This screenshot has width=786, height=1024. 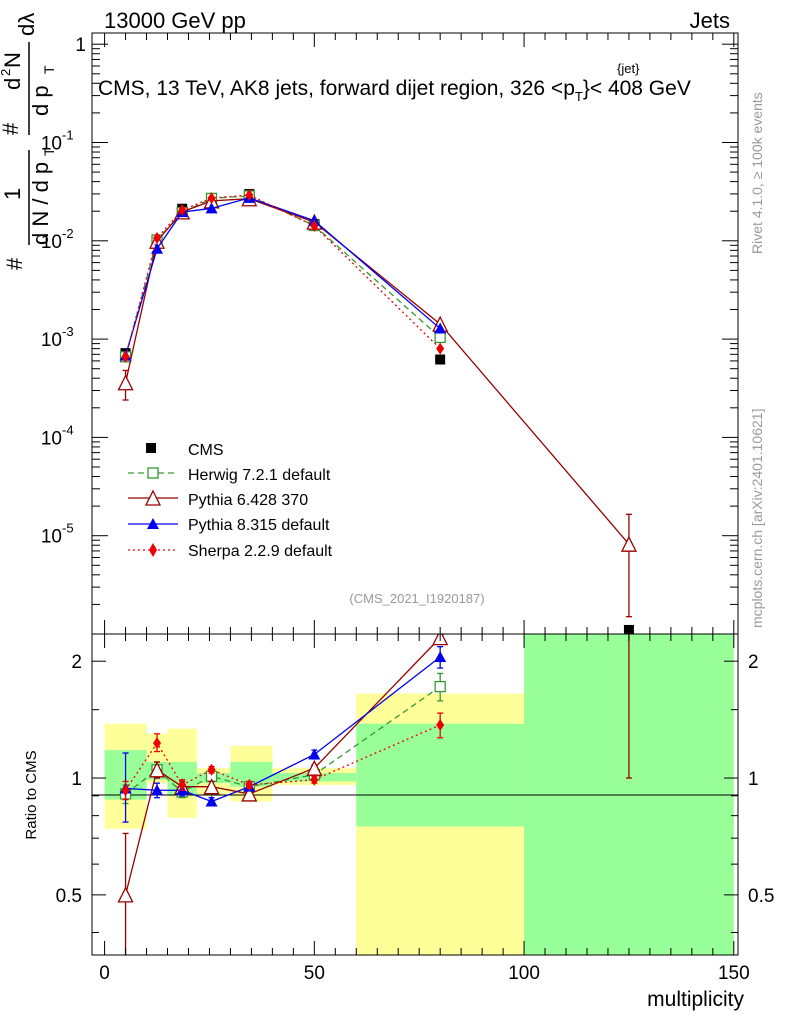 What do you see at coordinates (12, 84) in the screenshot?
I see `ylabel-d2n: d` at bounding box center [12, 84].